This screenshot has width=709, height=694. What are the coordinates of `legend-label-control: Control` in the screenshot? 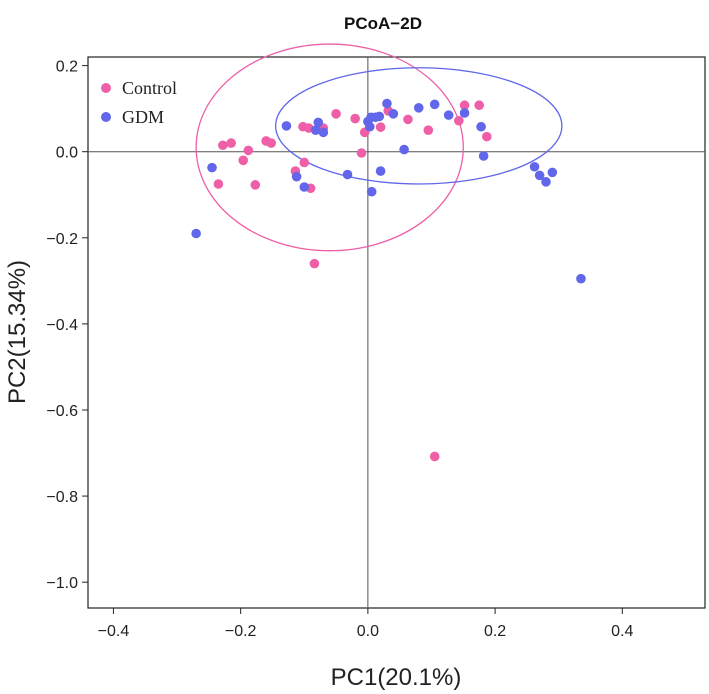 It's located at (149, 88).